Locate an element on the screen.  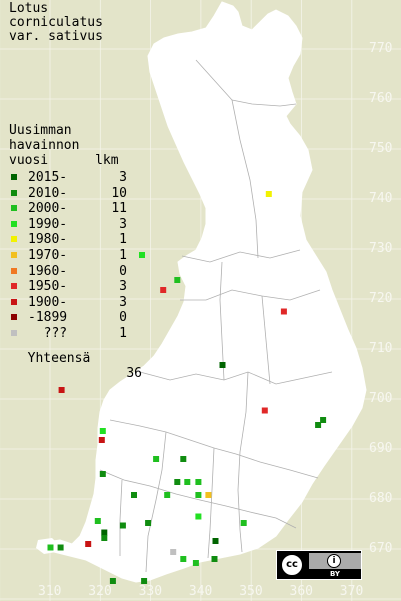
legend-heading-line: havainnon is located at coordinates (44, 145).